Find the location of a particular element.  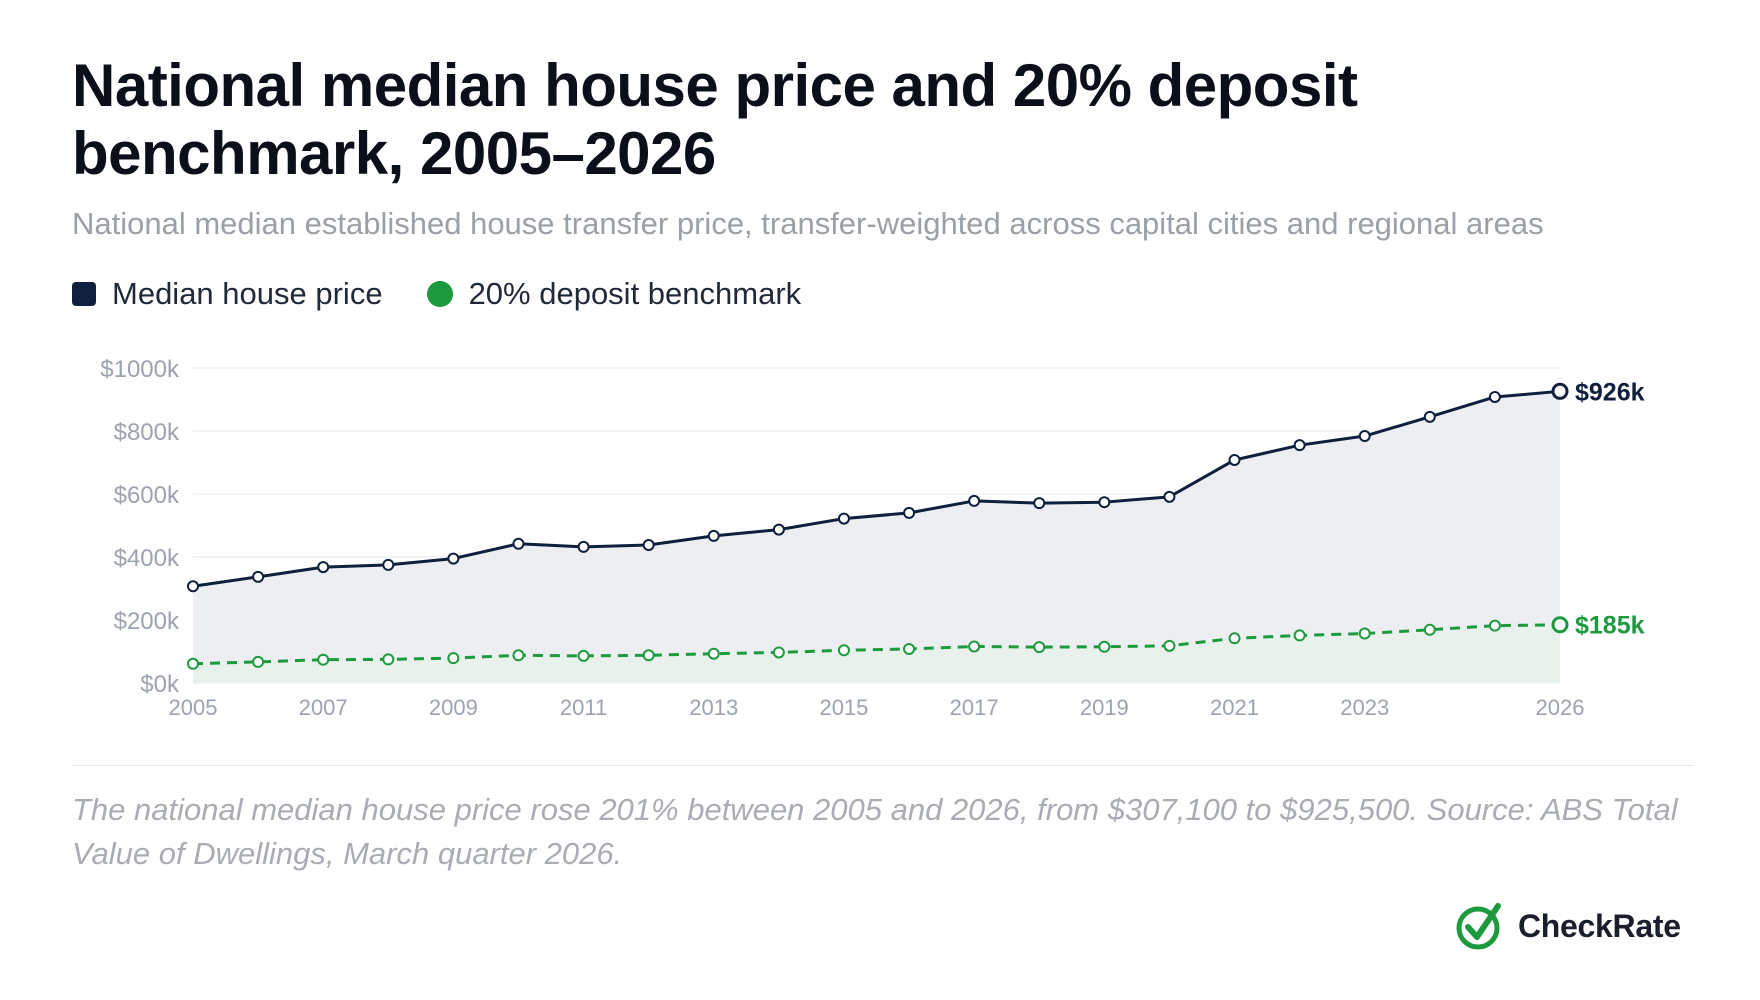

legend-swatch-median is located at coordinates (84, 294).